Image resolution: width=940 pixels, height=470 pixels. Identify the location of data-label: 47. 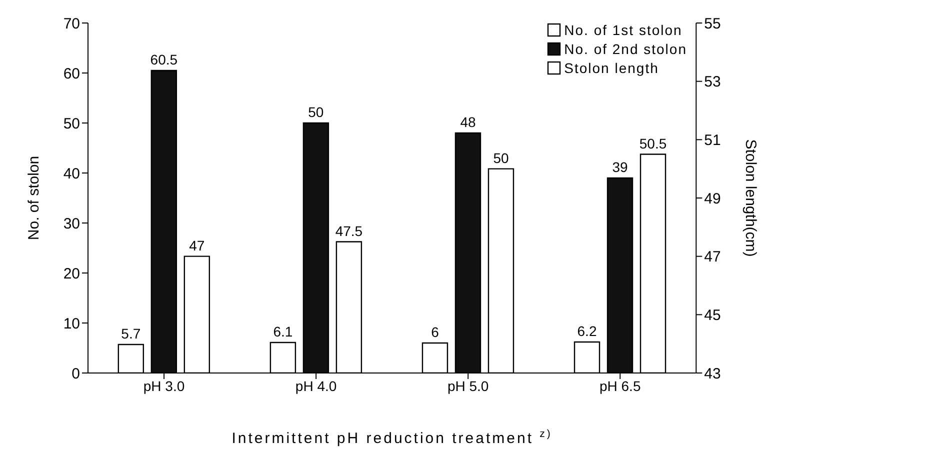
(197, 245).